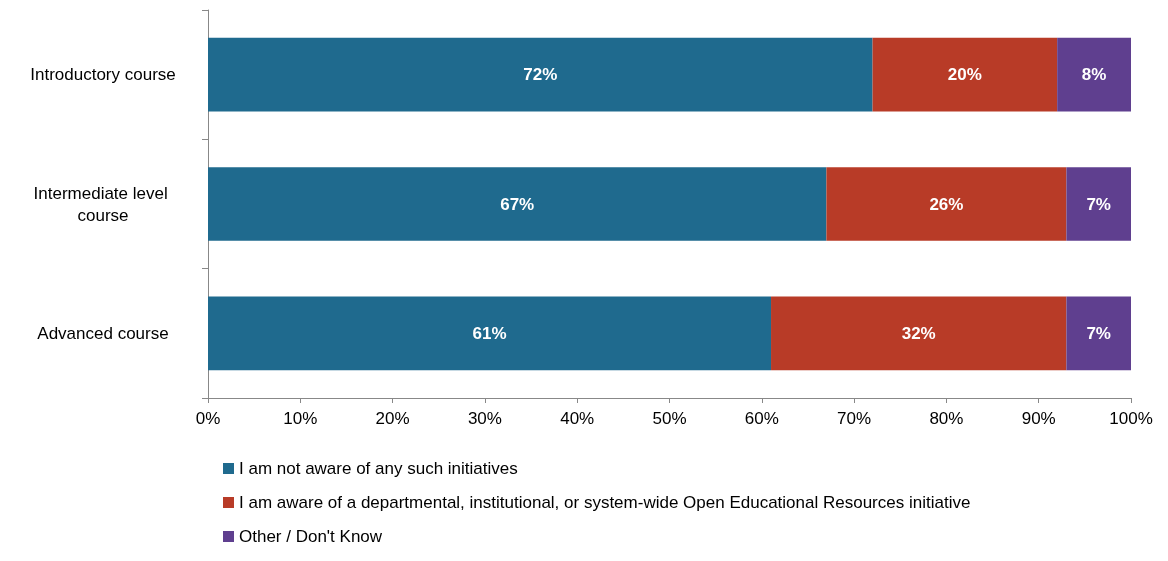 This screenshot has width=1168, height=561. What do you see at coordinates (669, 418) in the screenshot?
I see `x-tick-label: 50%` at bounding box center [669, 418].